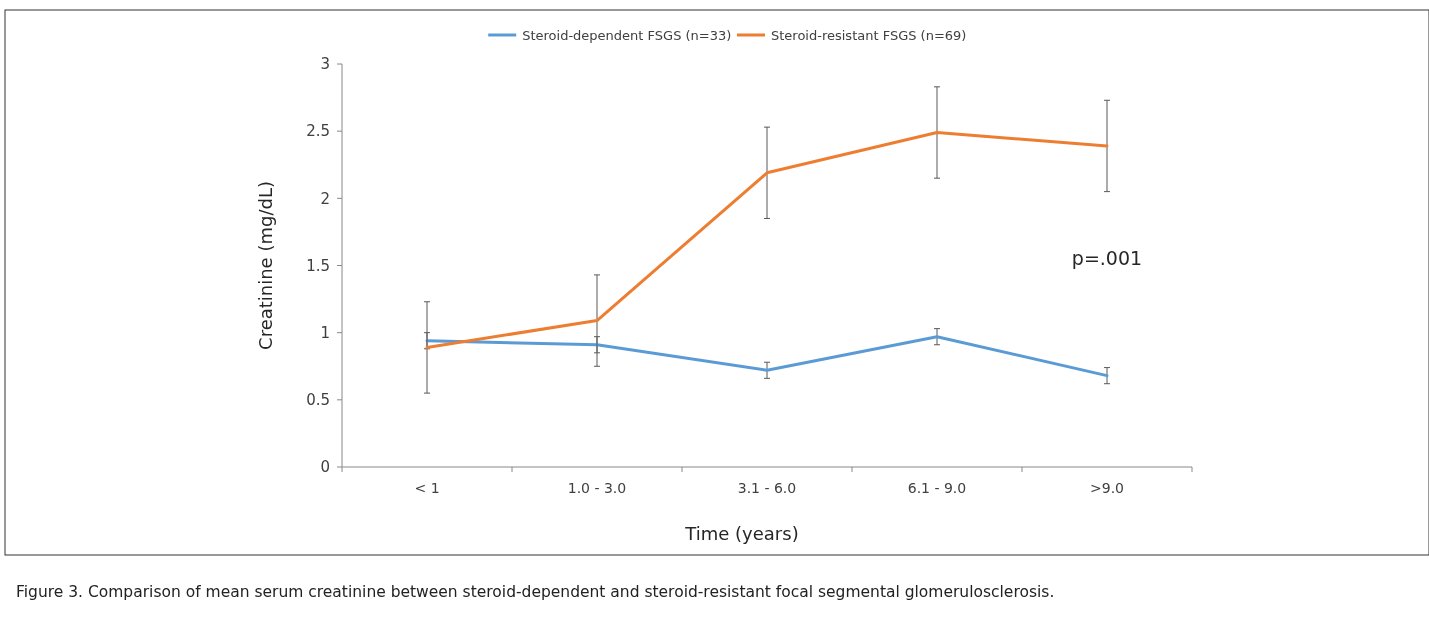 This screenshot has width=1429, height=617. I want to click on legend-label: Steroid-resistant FSGS (n=69), so click(869, 35).